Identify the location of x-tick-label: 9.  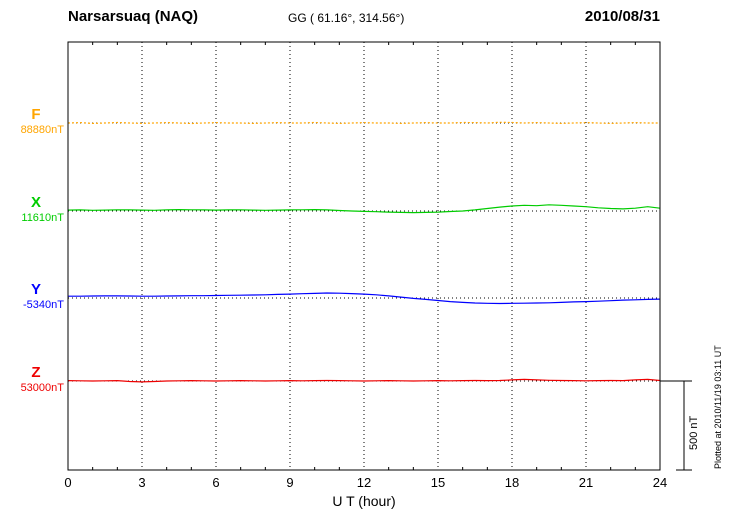
(289, 482).